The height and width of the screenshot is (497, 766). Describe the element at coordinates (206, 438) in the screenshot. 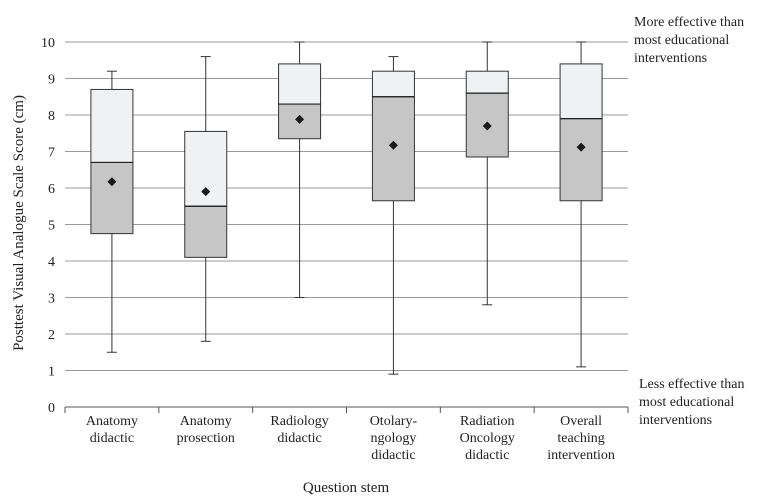

I see `category-label: prosection` at that location.